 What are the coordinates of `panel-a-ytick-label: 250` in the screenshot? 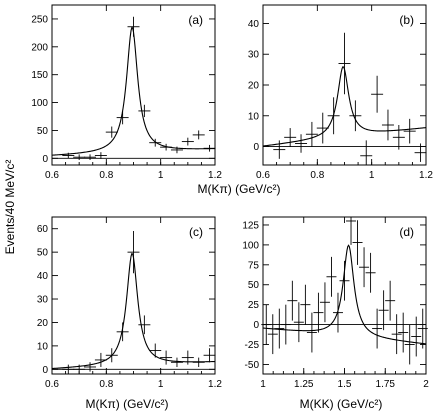 It's located at (39, 19).